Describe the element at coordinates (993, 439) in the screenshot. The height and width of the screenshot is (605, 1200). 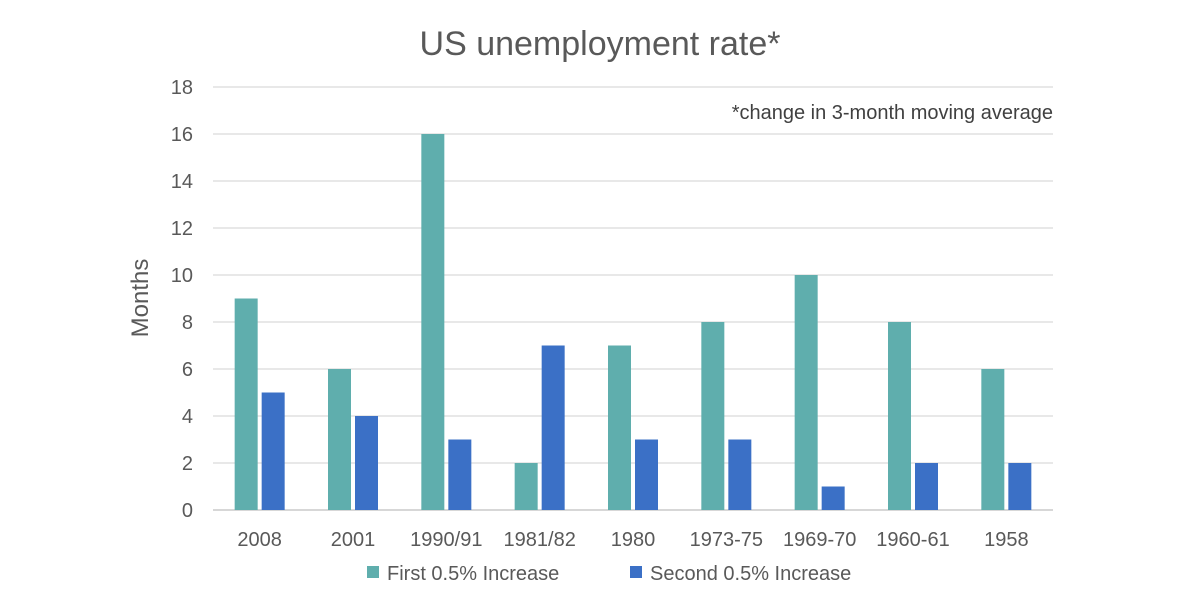
I see `bar-first-1958` at that location.